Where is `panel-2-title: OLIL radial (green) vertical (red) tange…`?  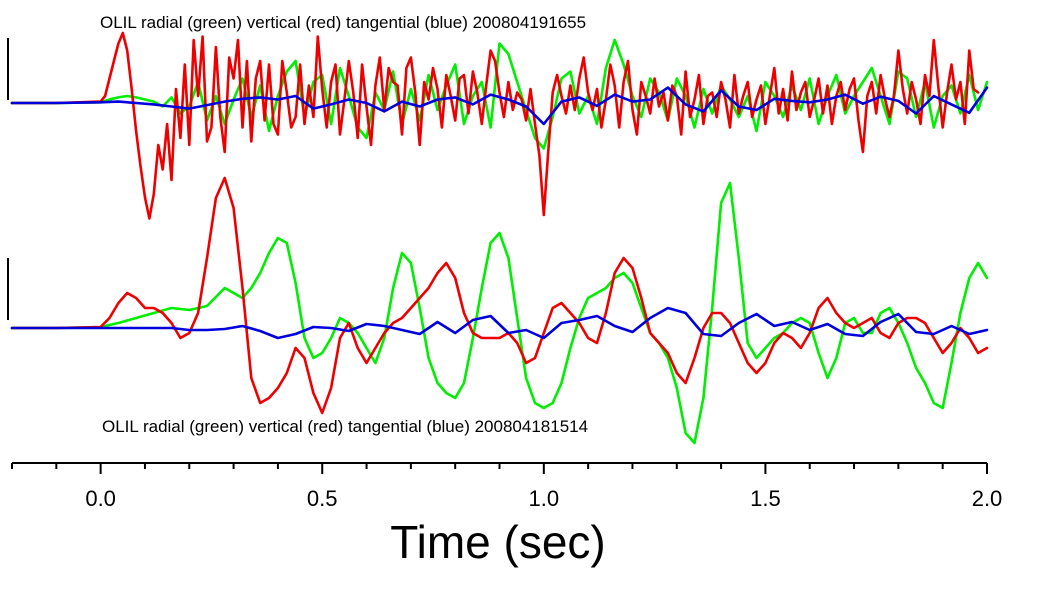 panel-2-title: OLIL radial (green) vertical (red) tange… is located at coordinates (345, 426).